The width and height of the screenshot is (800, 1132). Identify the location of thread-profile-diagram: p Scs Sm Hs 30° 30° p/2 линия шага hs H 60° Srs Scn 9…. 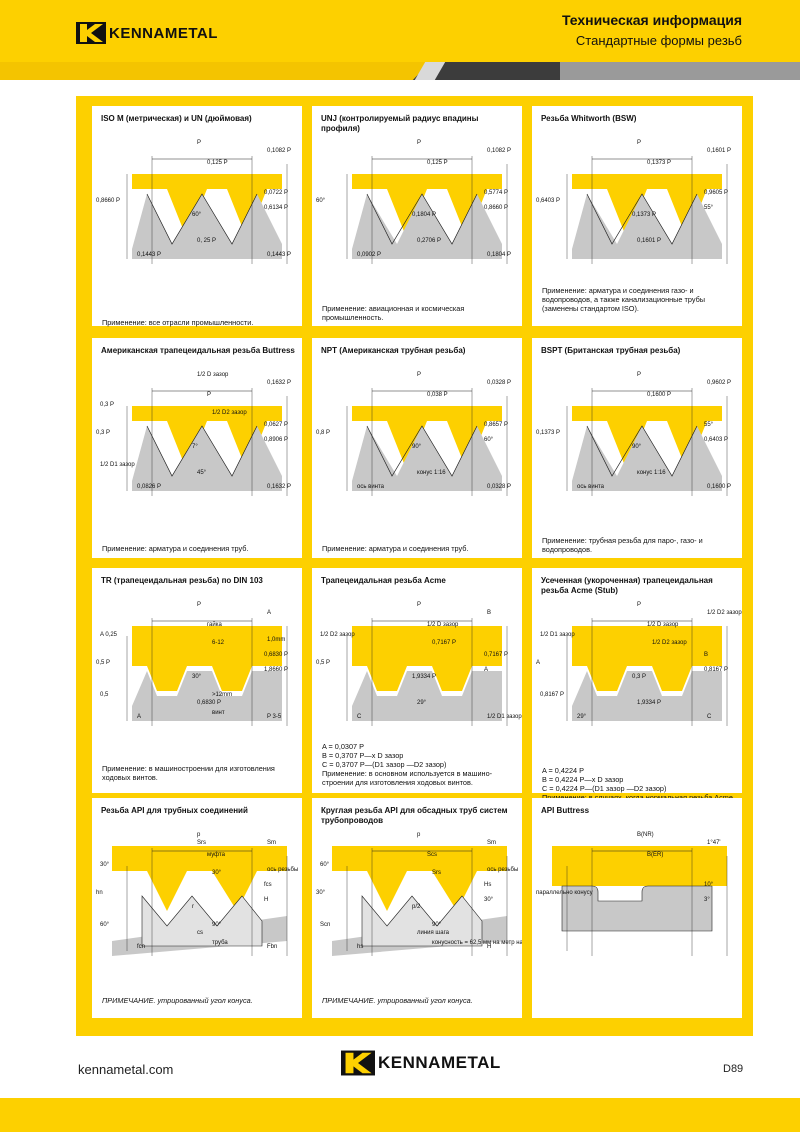
(419, 894).